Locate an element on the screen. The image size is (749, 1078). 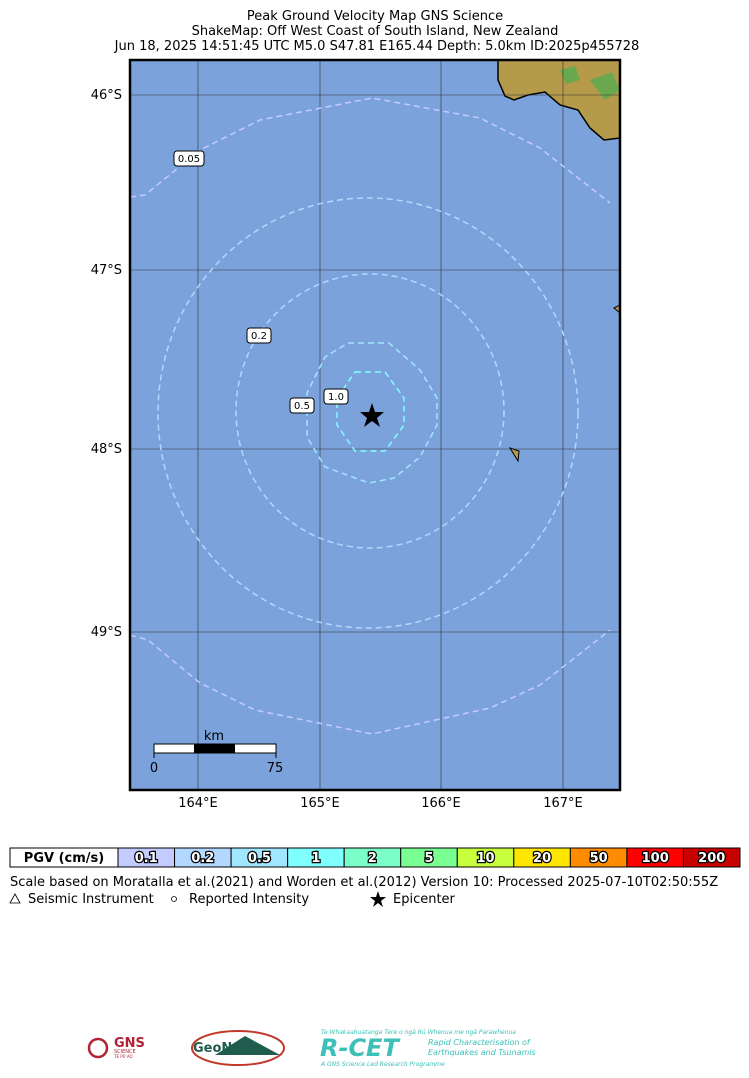
lat-label: 49°S is located at coordinates (106, 632).